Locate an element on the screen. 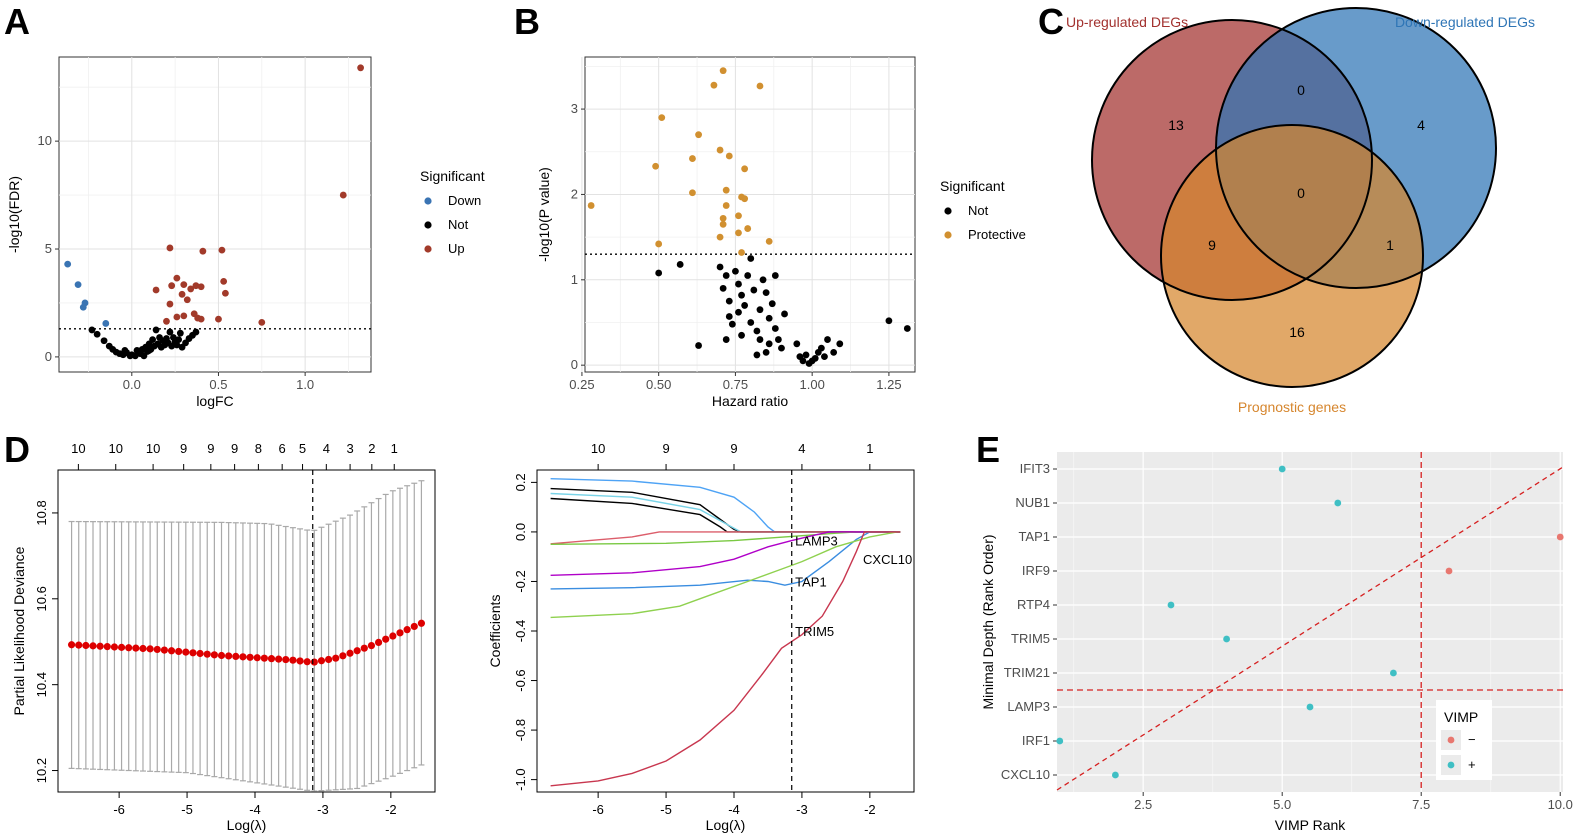 Image resolution: width=1573 pixels, height=838 pixels. gene-point-ifit3 is located at coordinates (1282, 469).